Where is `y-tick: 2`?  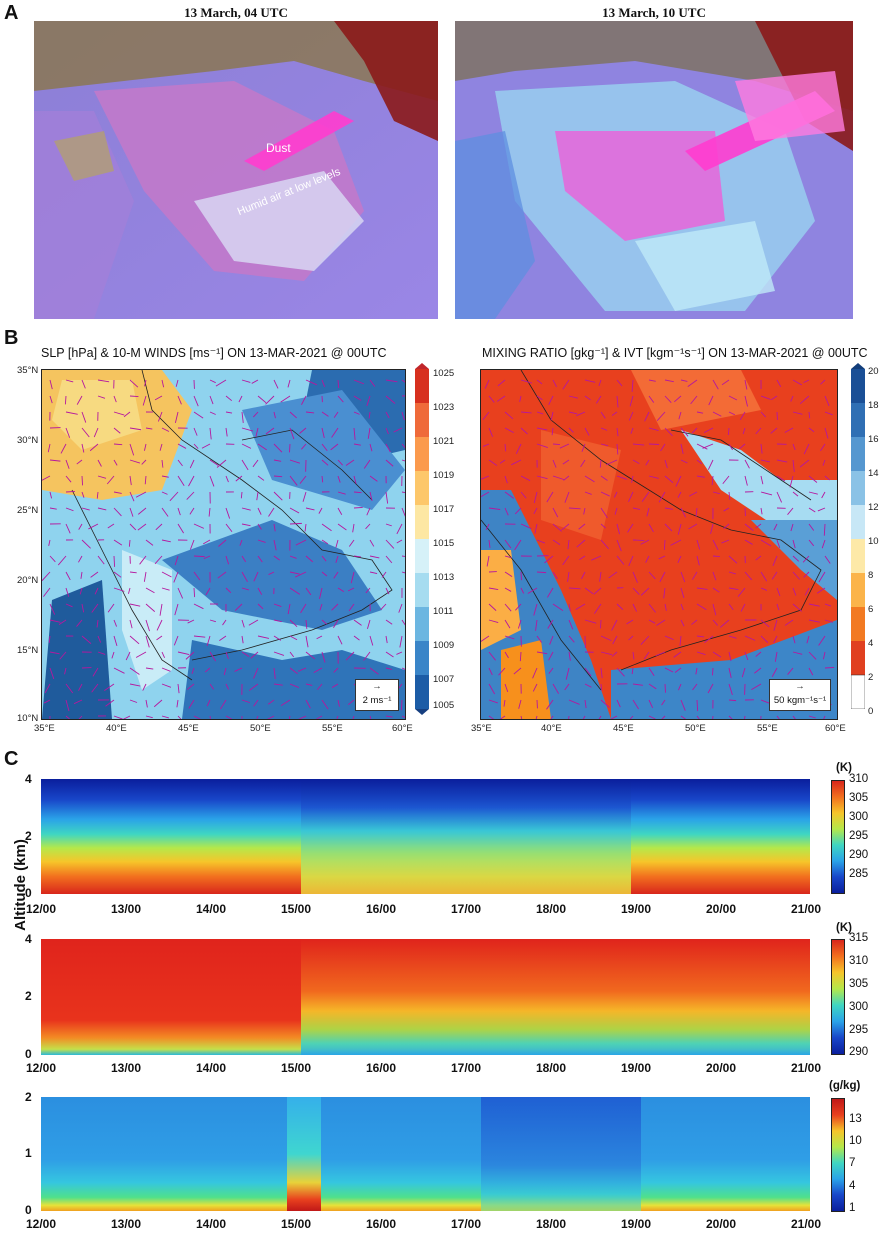 y-tick: 2 is located at coordinates (28, 836).